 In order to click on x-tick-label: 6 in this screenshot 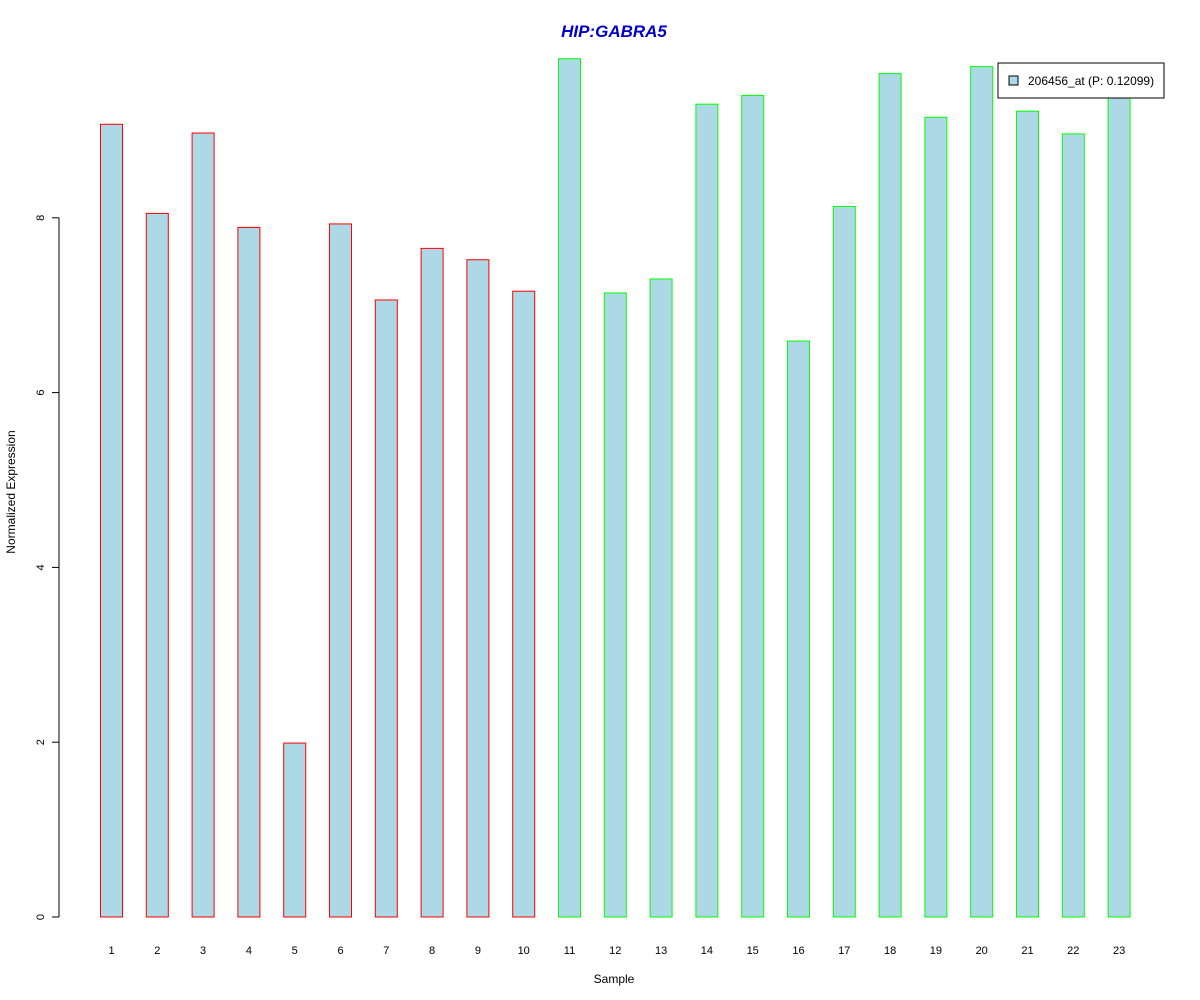, I will do `click(340, 951)`.